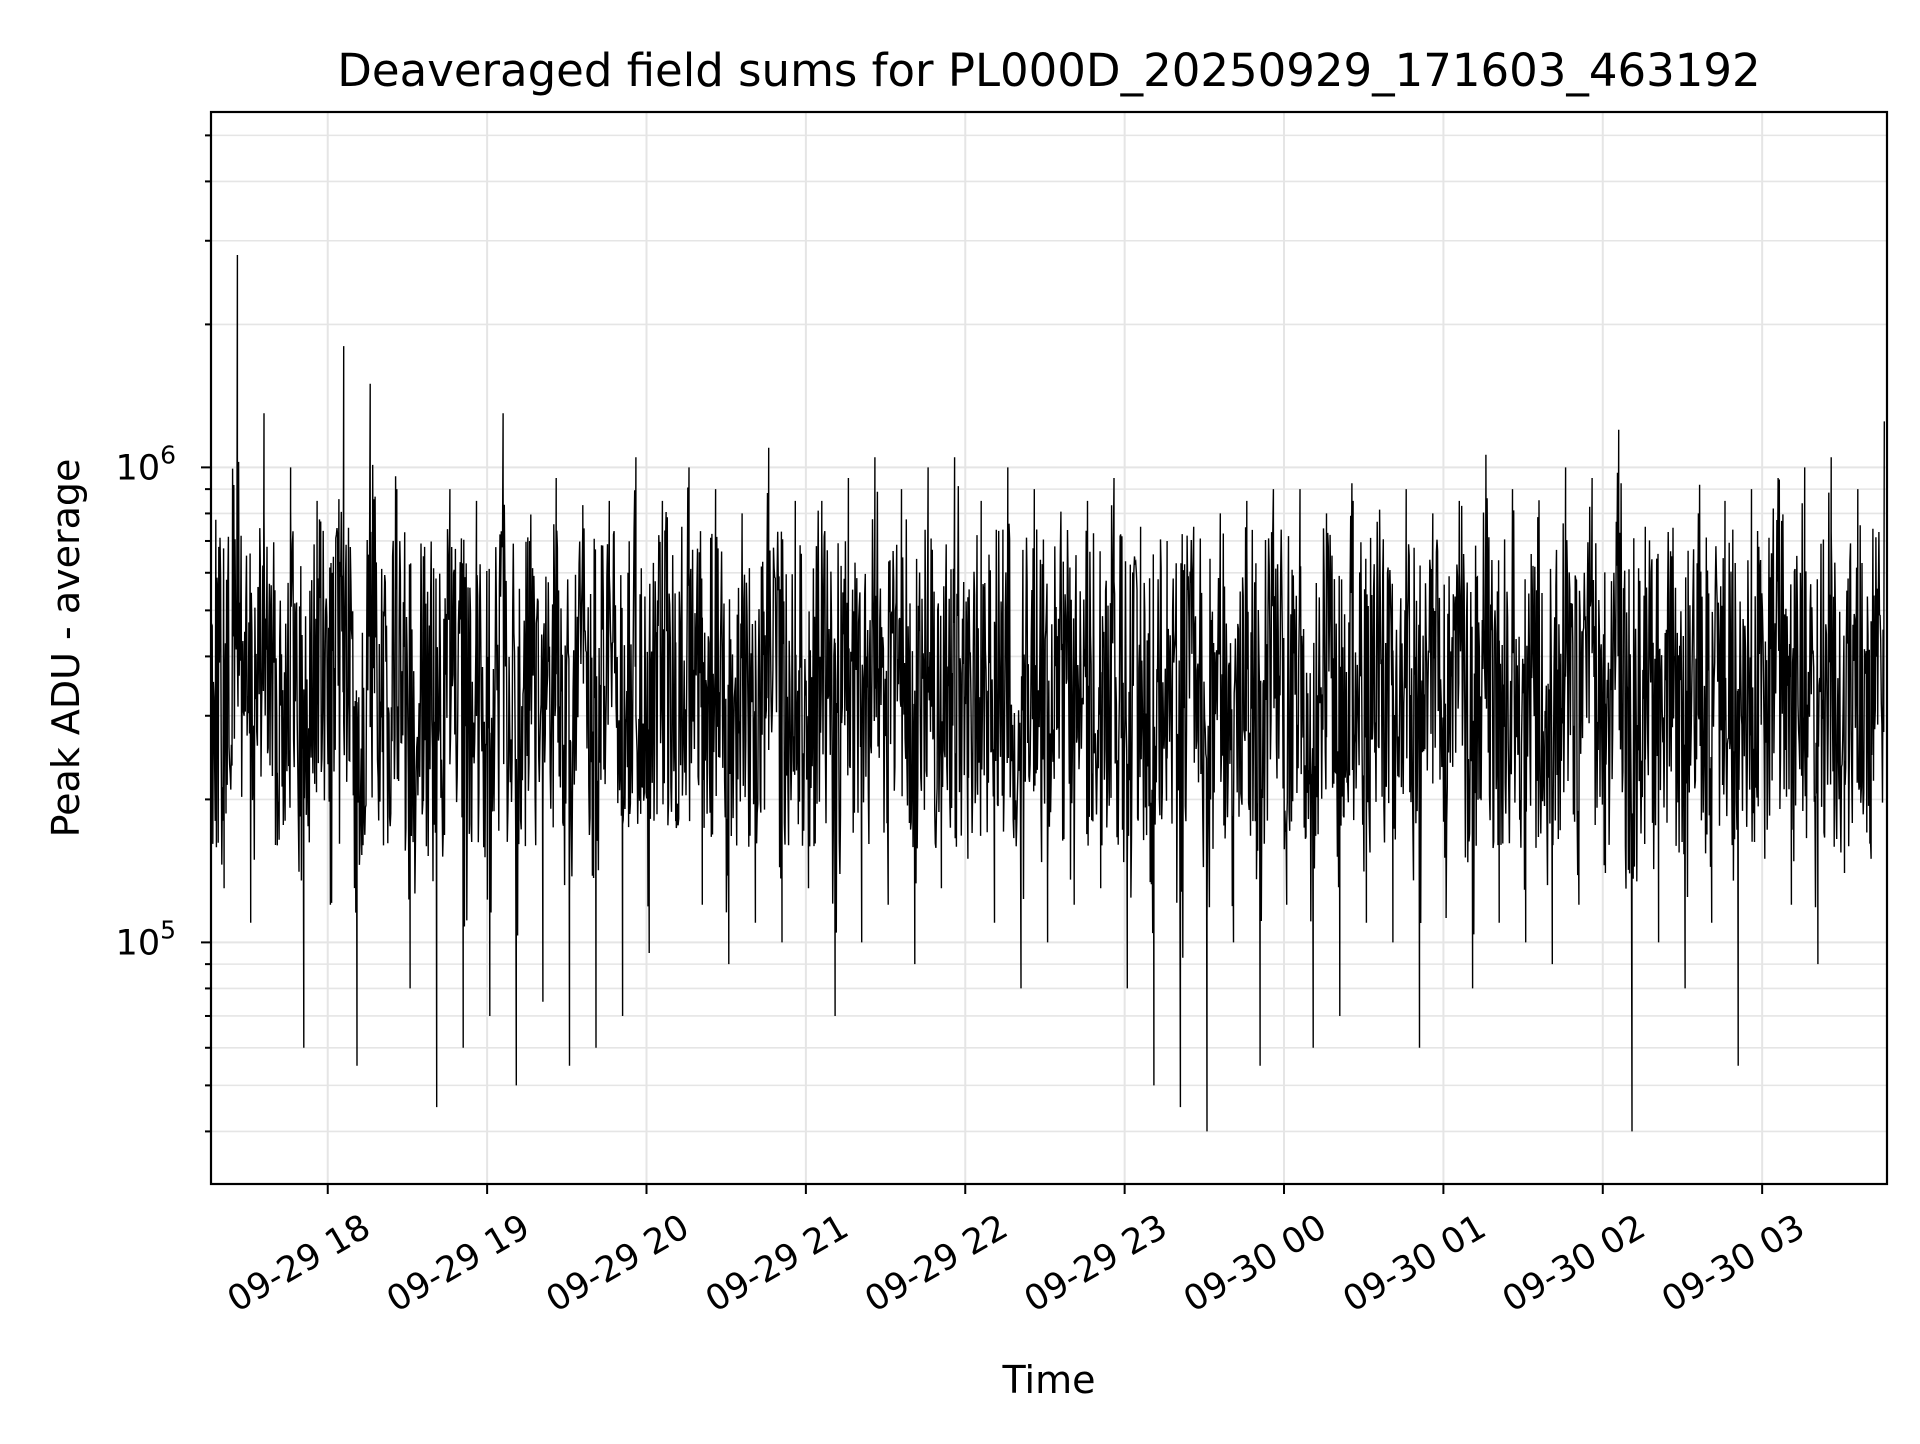 This screenshot has height=1444, width=1920. I want to click on x-axis-label: Time, so click(1049, 1380).